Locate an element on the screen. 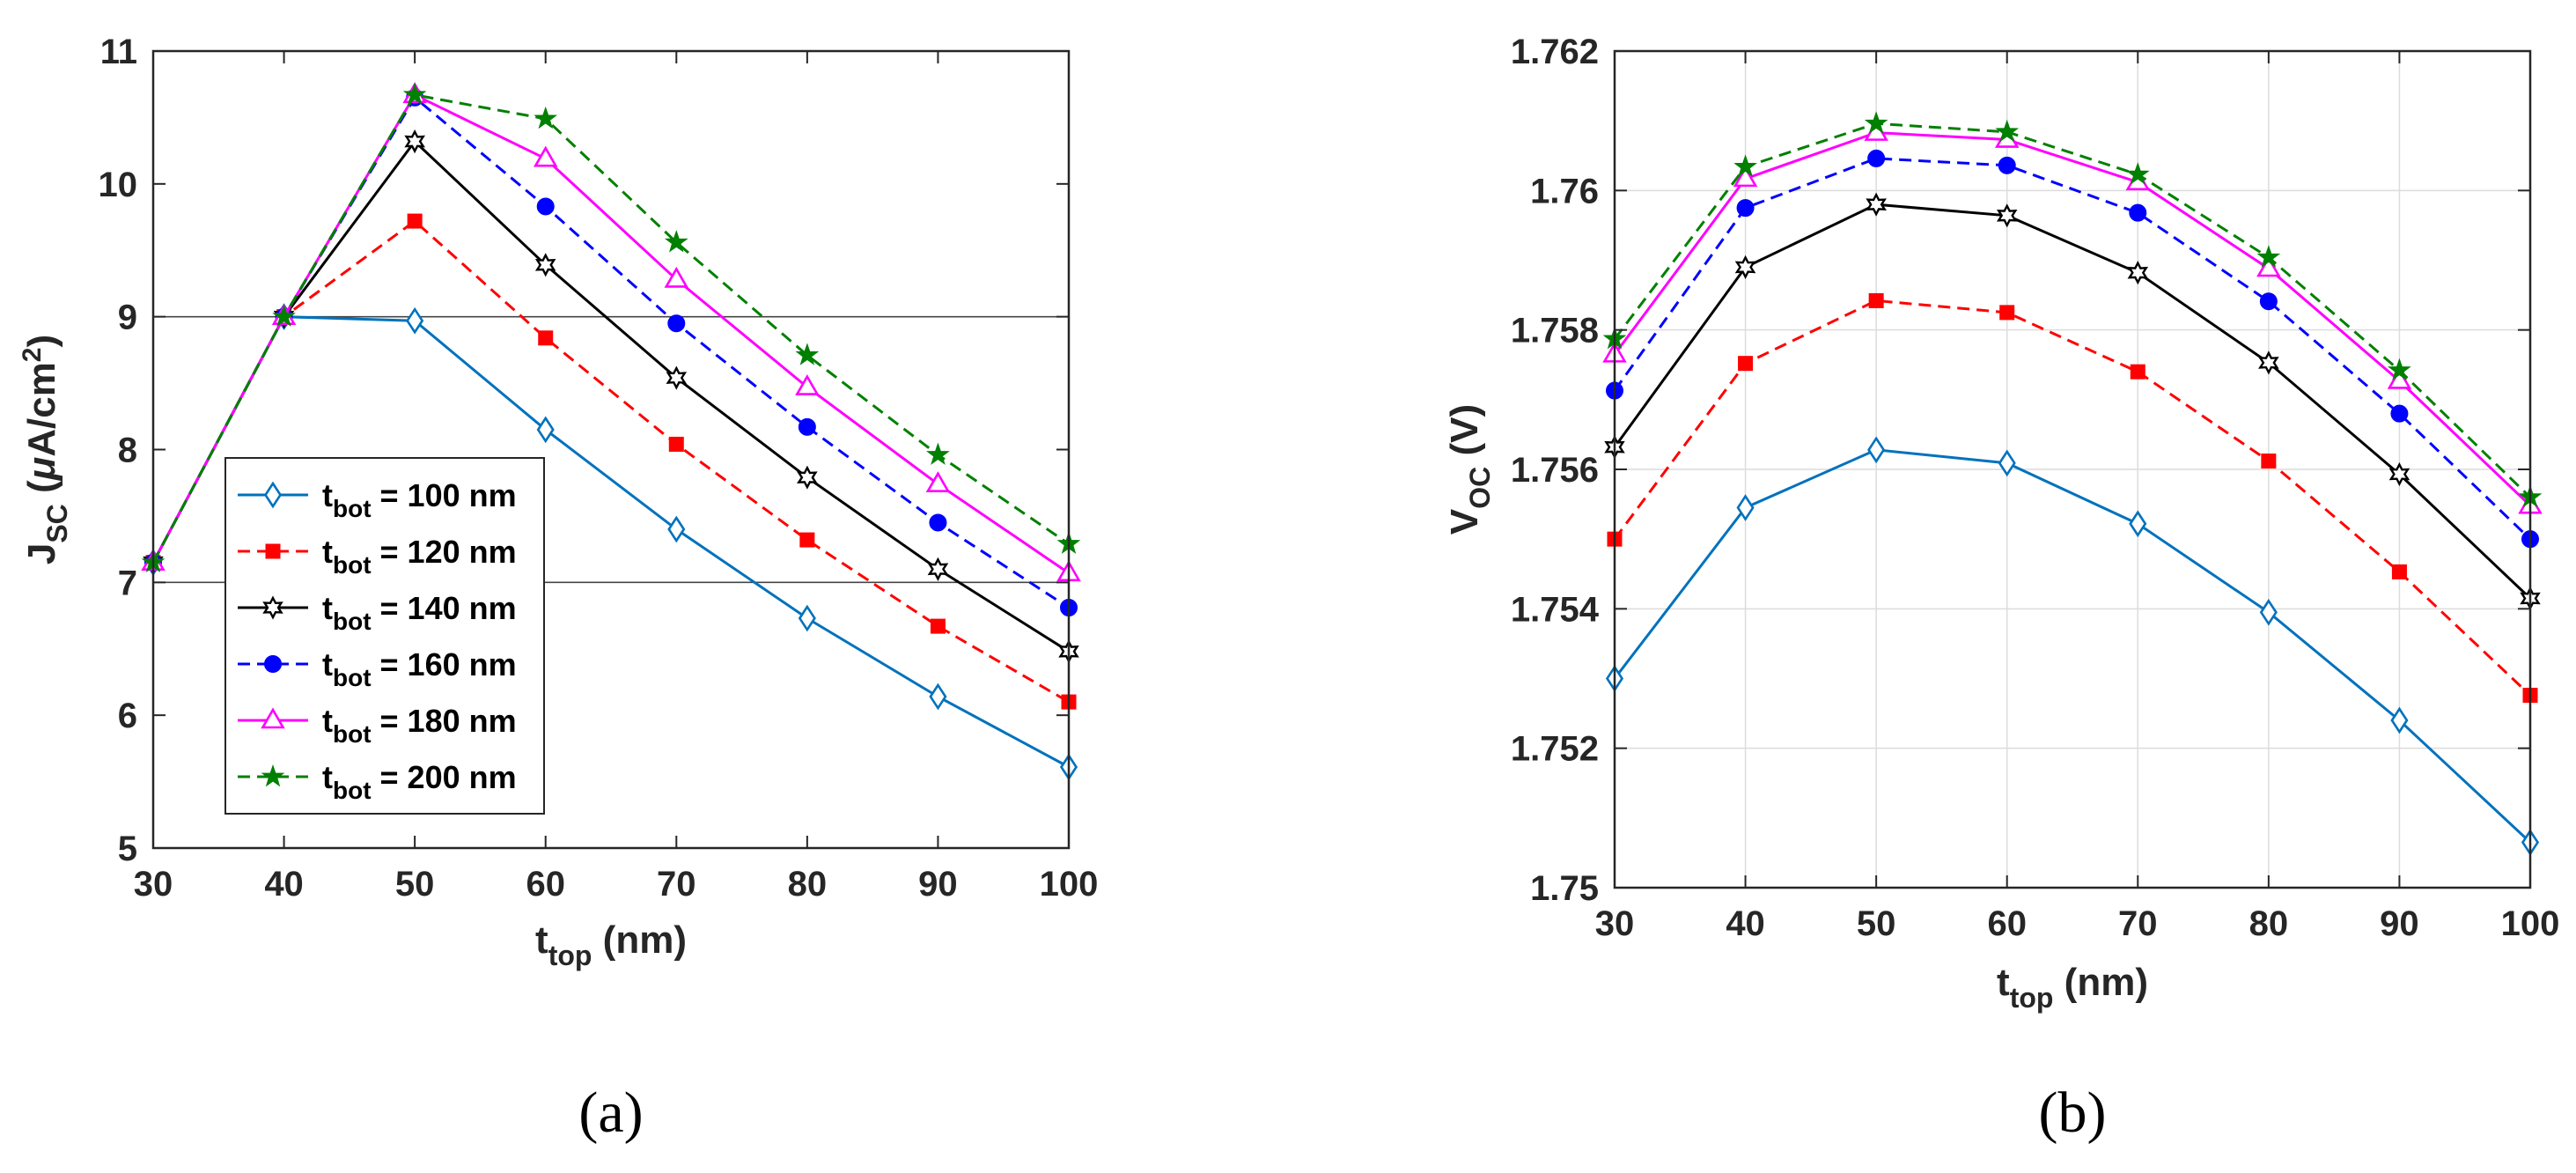 The width and height of the screenshot is (2576, 1173). legend-label-rest: = 200 nm is located at coordinates (444, 777).